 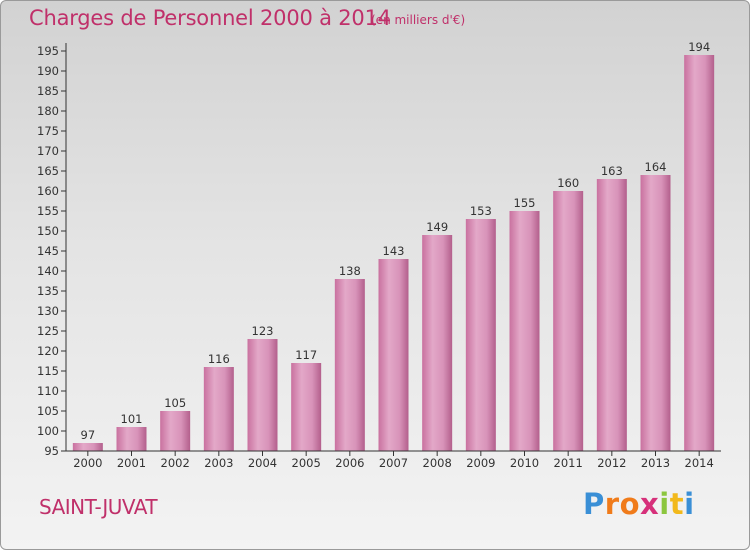 What do you see at coordinates (48, 211) in the screenshot?
I see `y-tick-label: 155` at bounding box center [48, 211].